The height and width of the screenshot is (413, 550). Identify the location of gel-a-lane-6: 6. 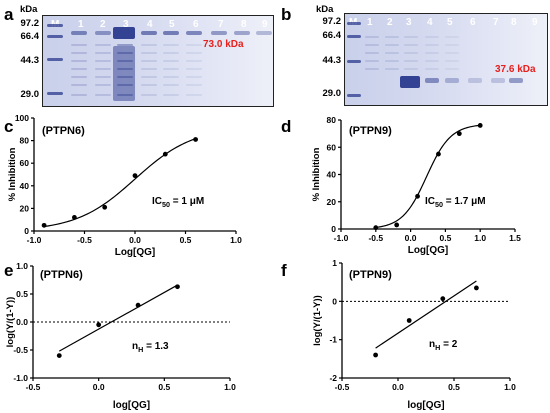
(196, 24).